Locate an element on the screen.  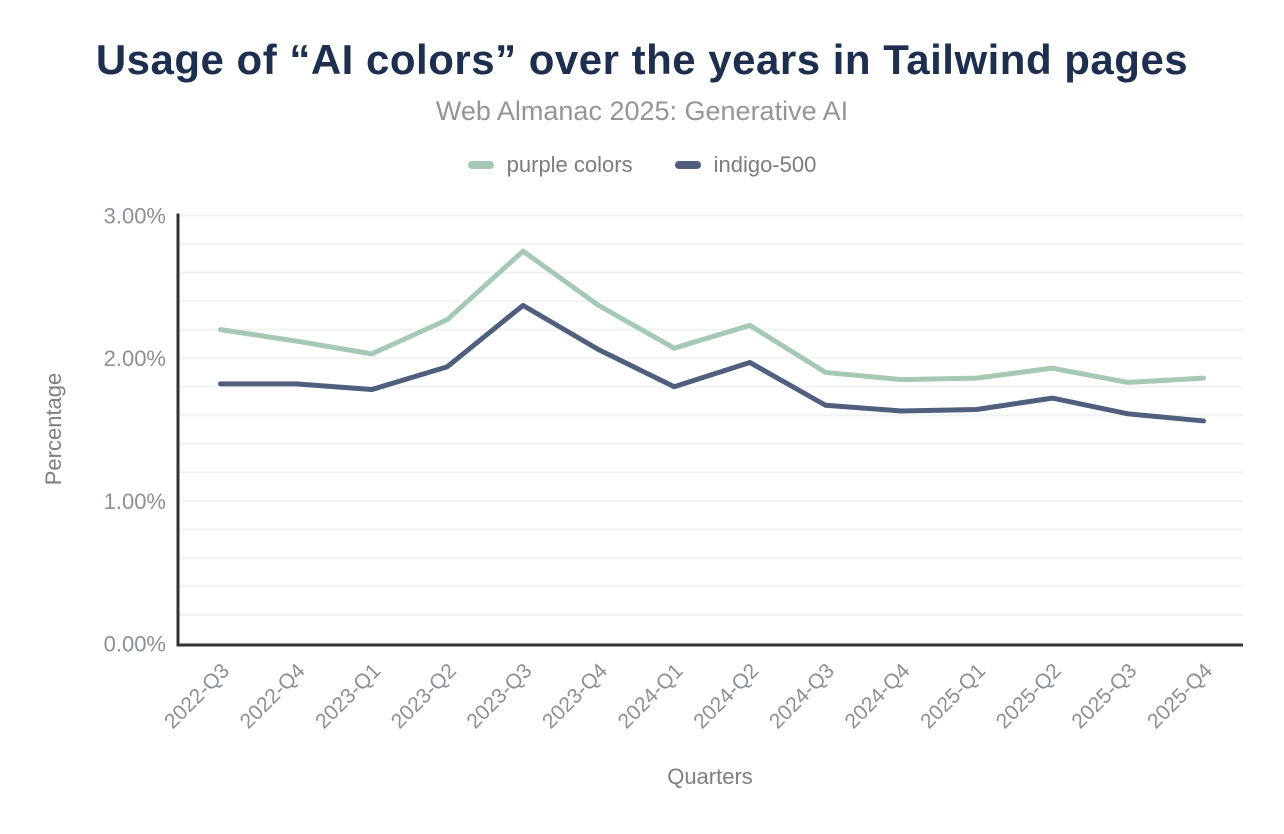
legend: purple colors indigo-500 is located at coordinates (642, 165).